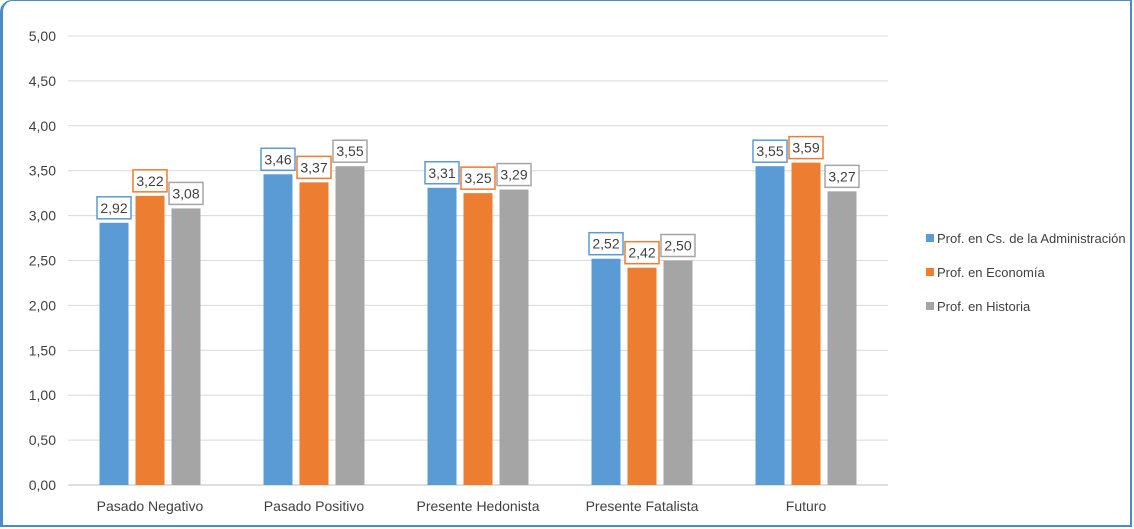  I want to click on data-label: 3,25, so click(477, 178).